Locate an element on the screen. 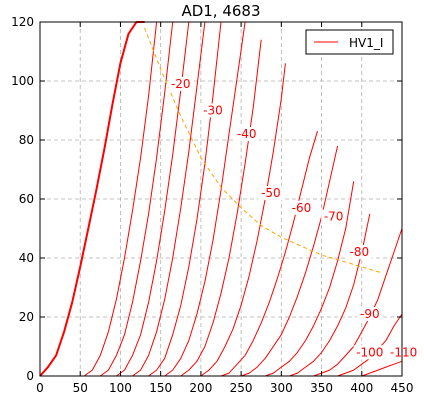 The width and height of the screenshot is (424, 400). x-tick-label: 0 is located at coordinates (40, 388).